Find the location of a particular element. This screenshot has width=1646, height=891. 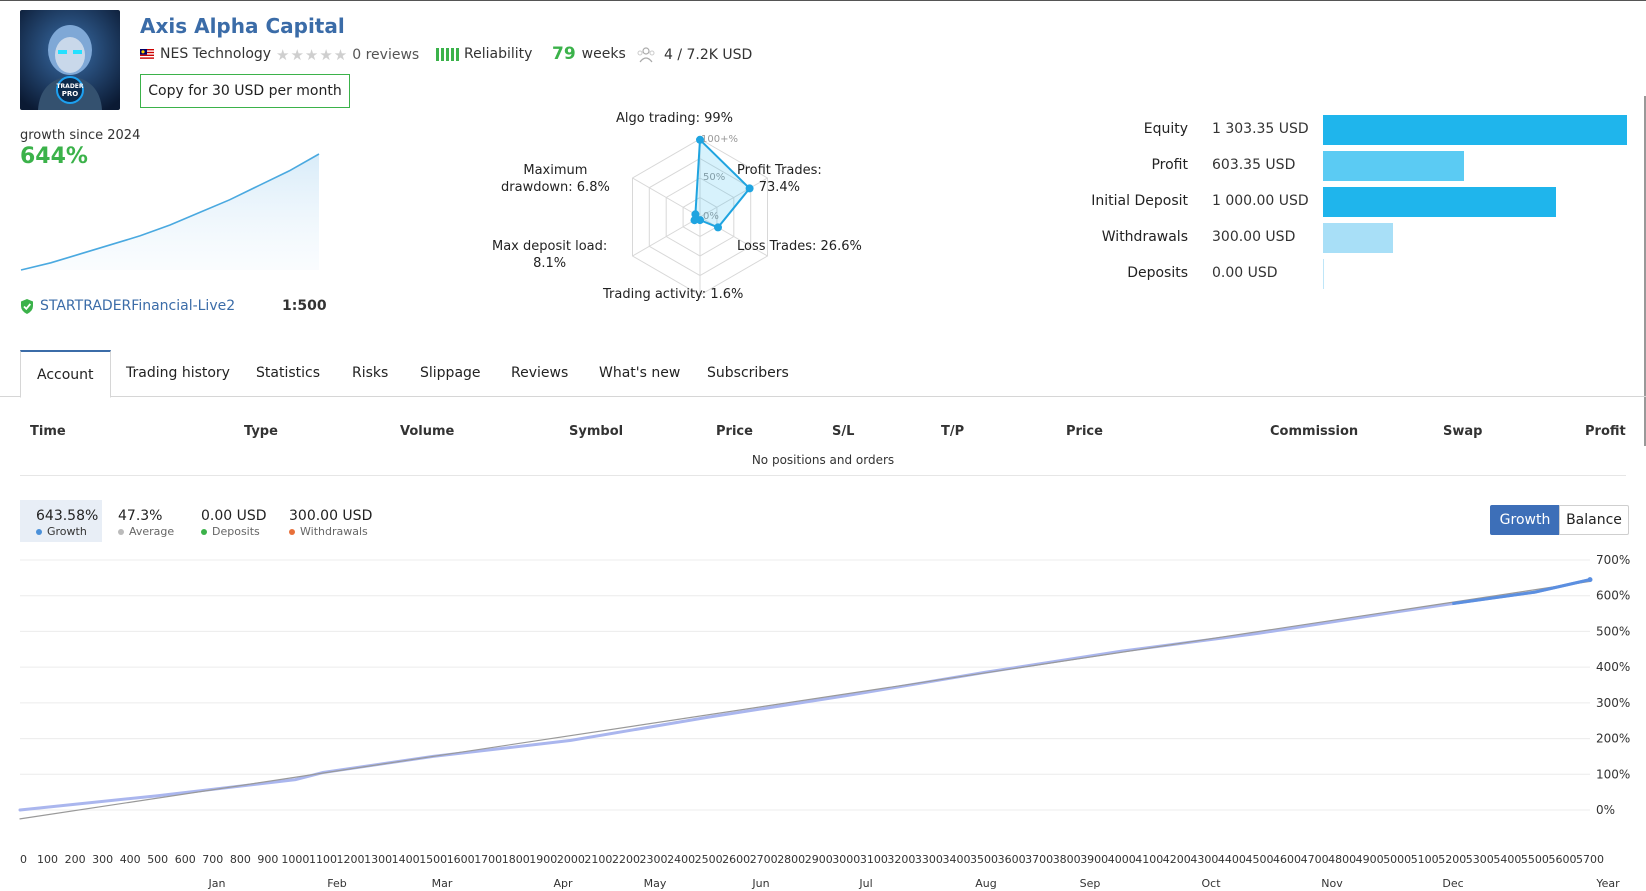

growth-dot-icon is located at coordinates (39, 532).